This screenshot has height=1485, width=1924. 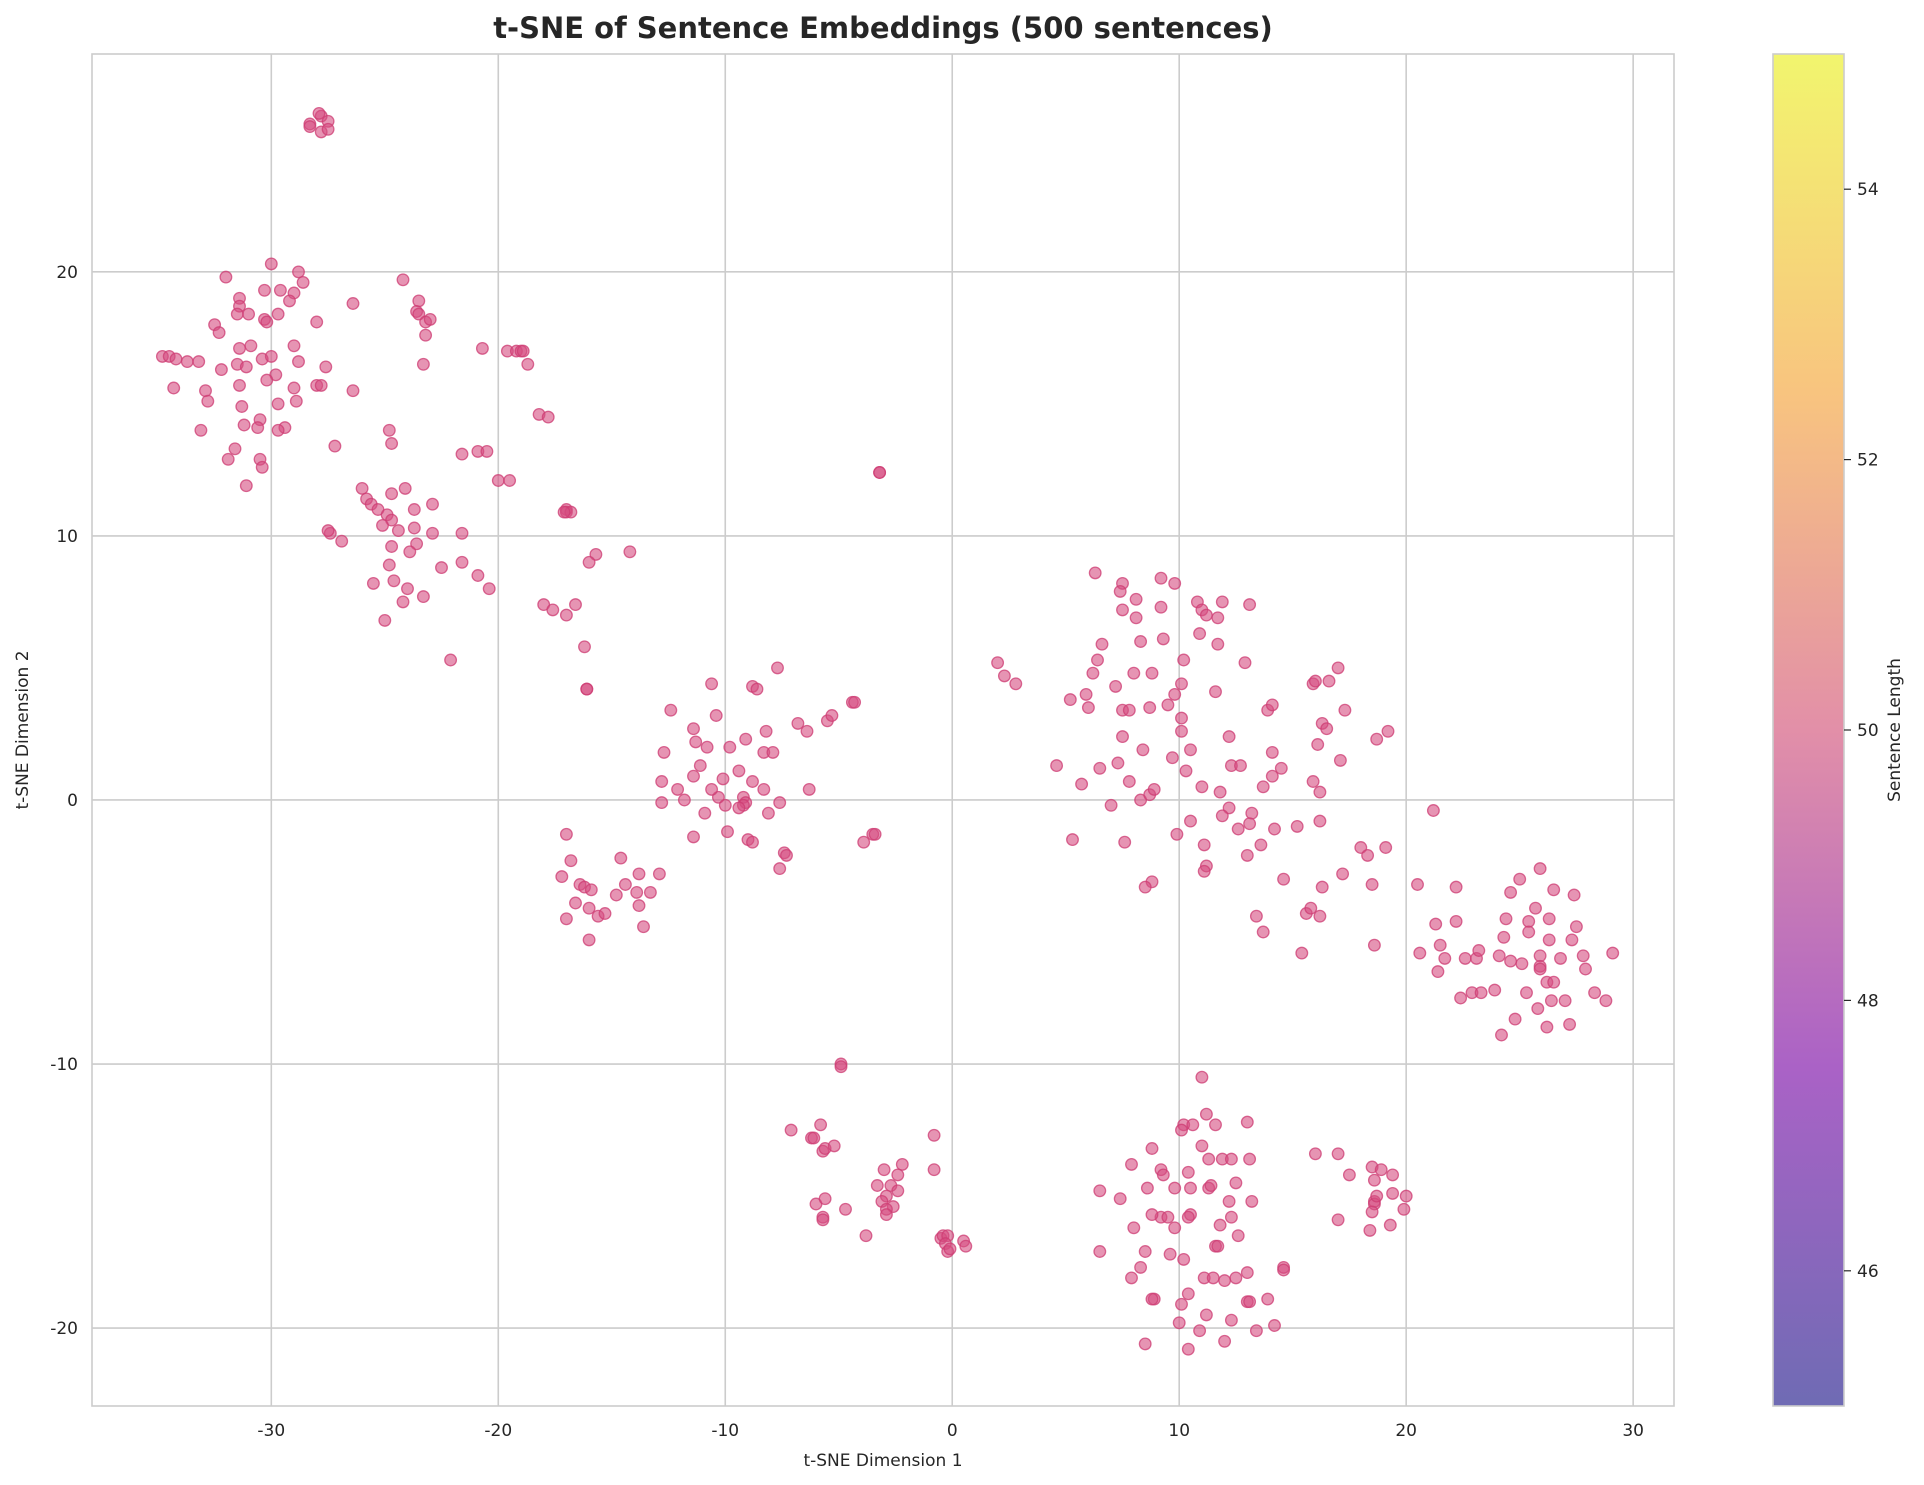 What do you see at coordinates (1808, 730) in the screenshot?
I see `colorbar-gradient` at bounding box center [1808, 730].